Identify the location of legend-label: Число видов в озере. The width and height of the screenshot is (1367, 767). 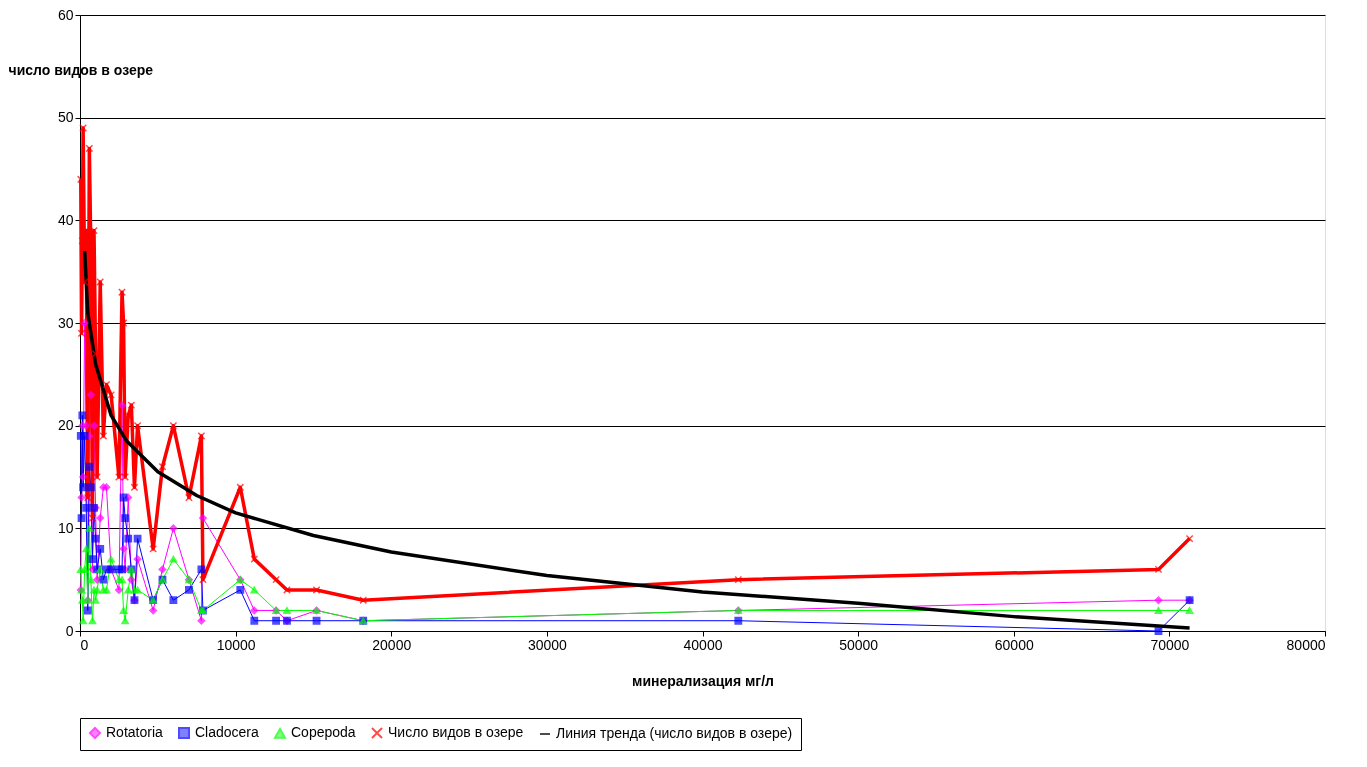
(456, 732).